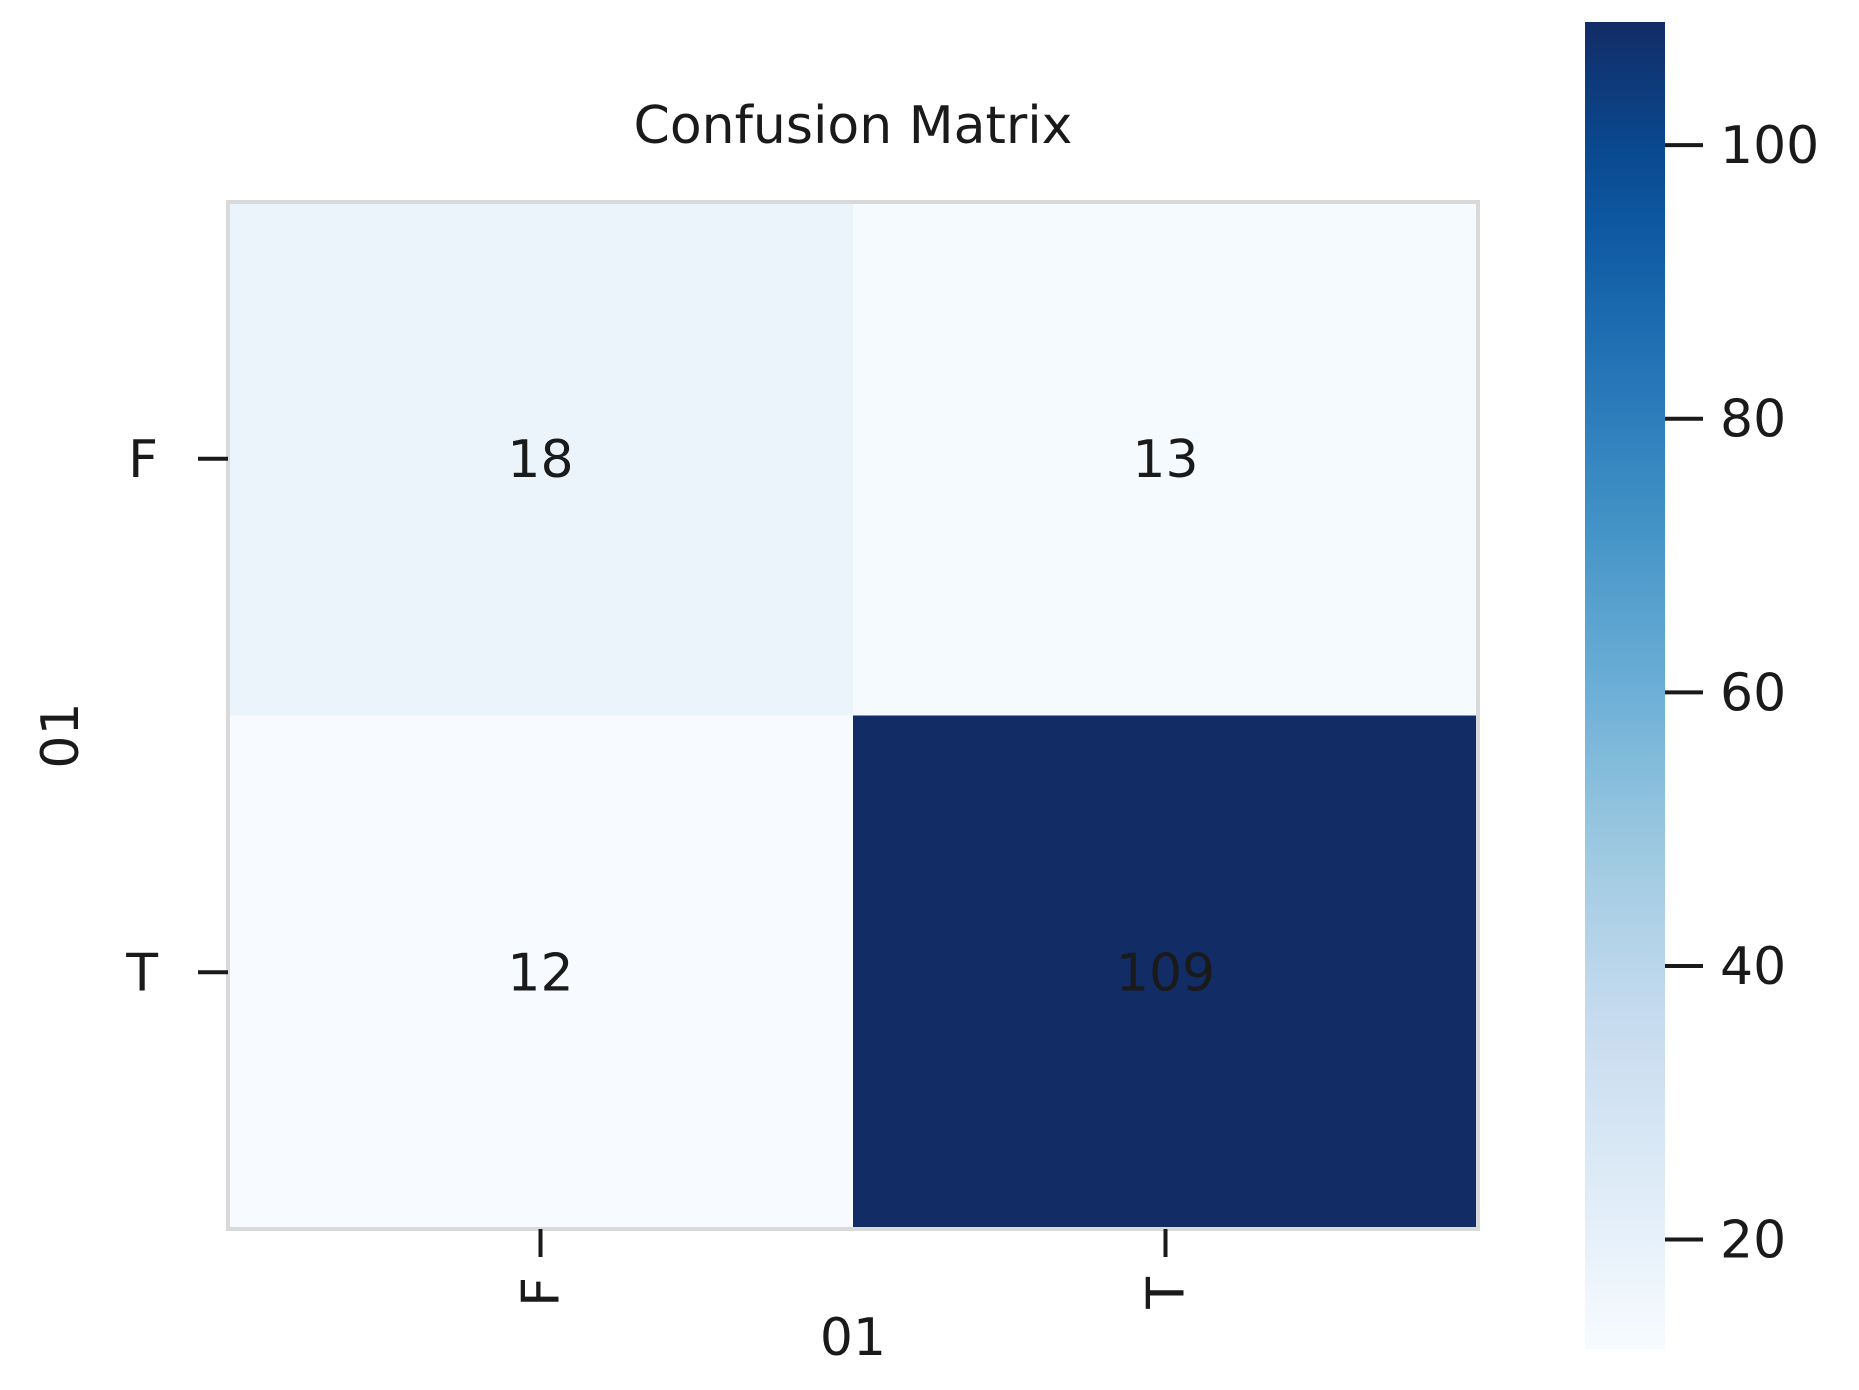  Describe the element at coordinates (176, 716) in the screenshot. I see `y-axis-ticks: FT` at that location.